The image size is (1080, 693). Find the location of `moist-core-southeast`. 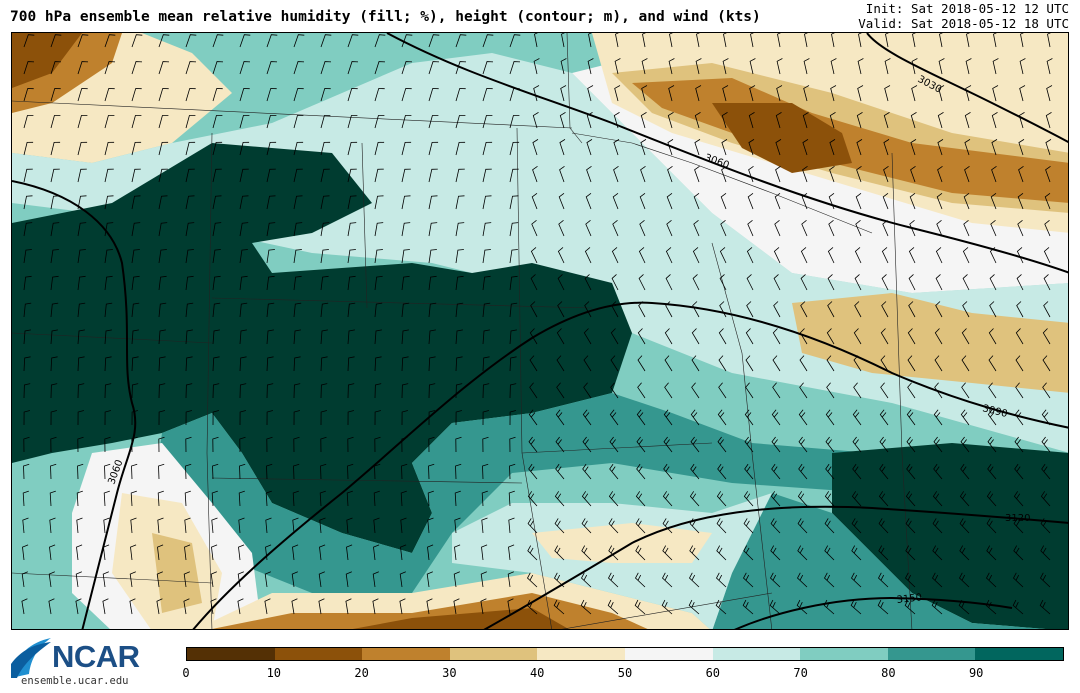

moist-core-southeast is located at coordinates (950, 536).